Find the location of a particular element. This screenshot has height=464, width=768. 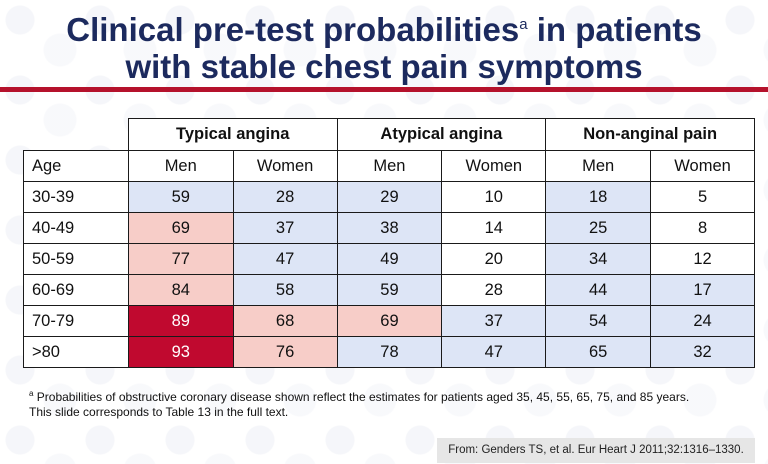

value-cell: 38 is located at coordinates (389, 228).